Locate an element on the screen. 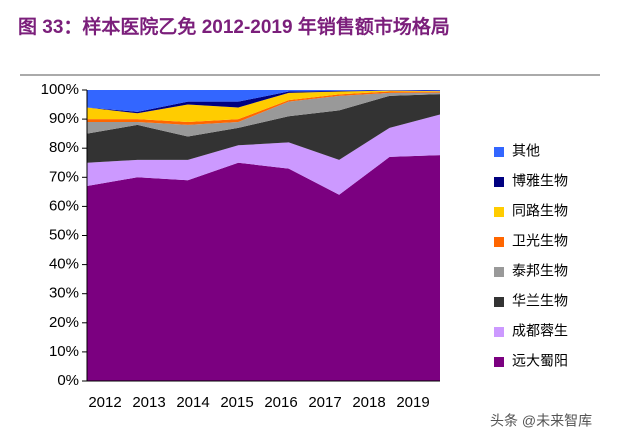 The height and width of the screenshot is (446, 620). y-tick-label: 40% is located at coordinates (64, 264).